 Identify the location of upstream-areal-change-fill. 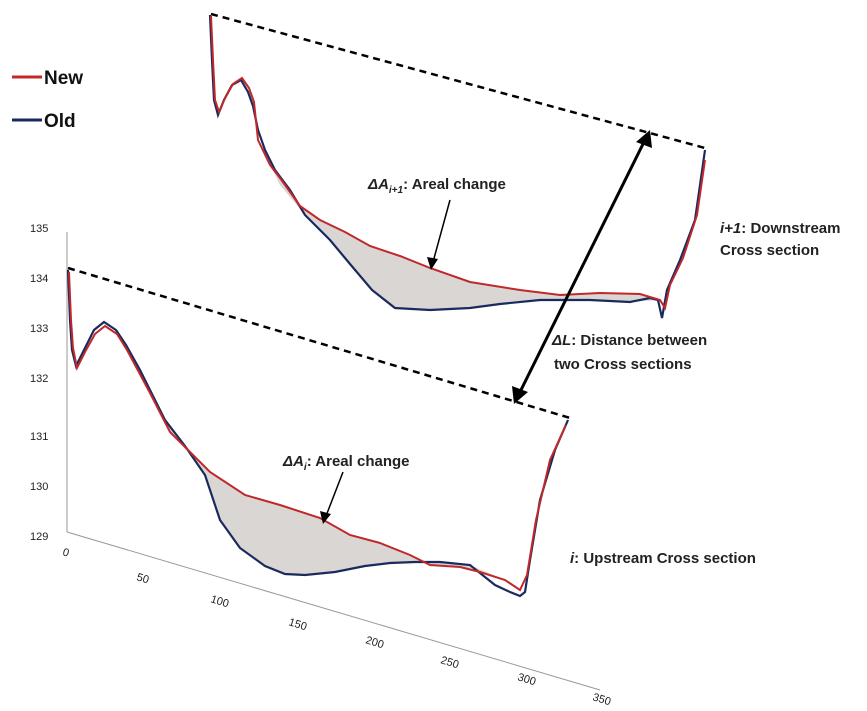
(327, 486).